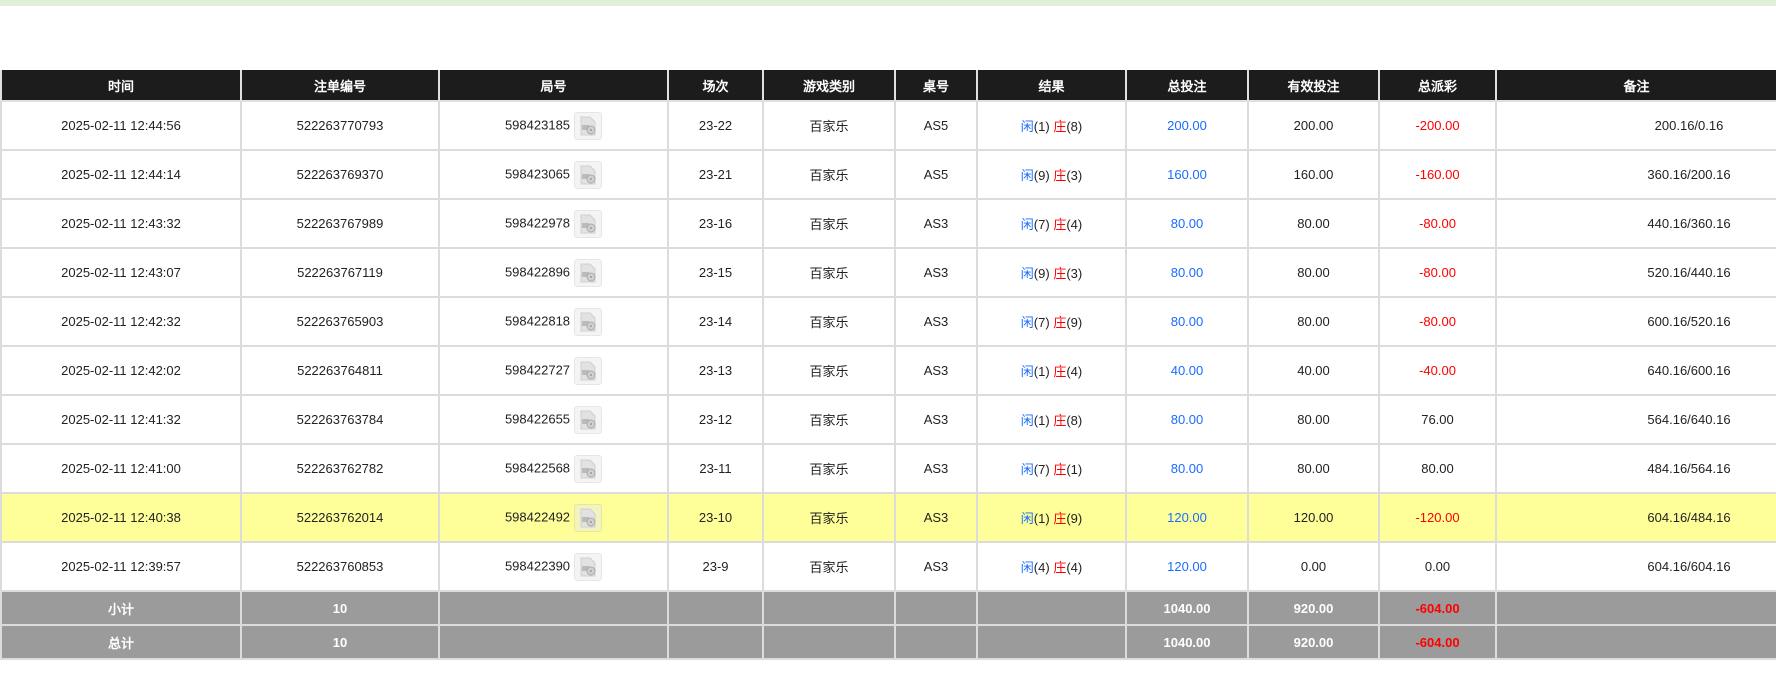  I want to click on cell-round: 598423065, so click(553, 174).